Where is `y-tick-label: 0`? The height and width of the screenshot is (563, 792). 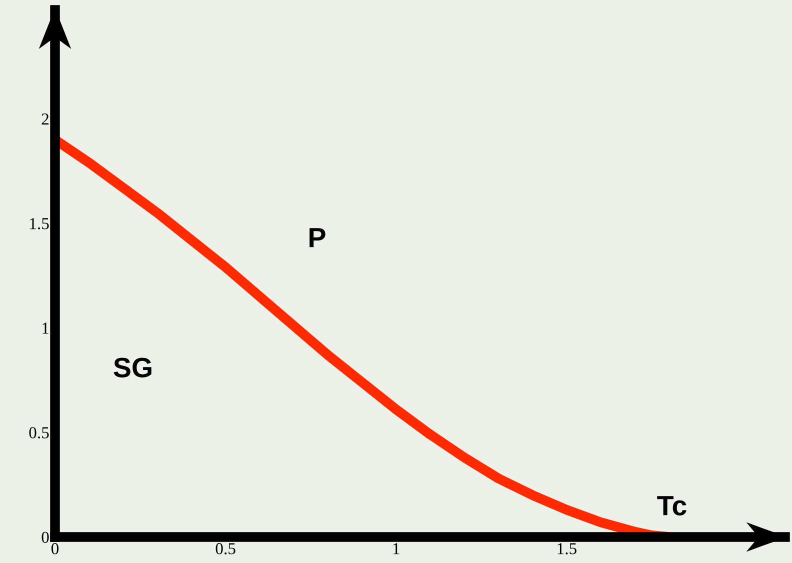 y-tick-label: 0 is located at coordinates (45, 537).